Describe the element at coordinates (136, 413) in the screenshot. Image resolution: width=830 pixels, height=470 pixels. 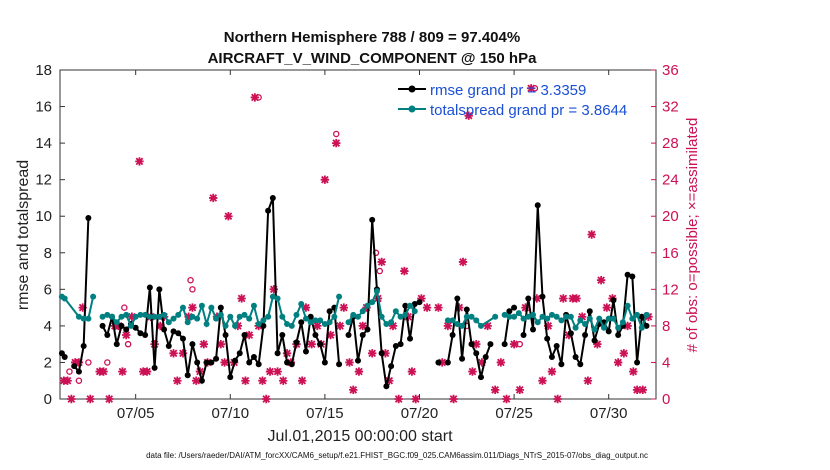
I see `x-tick-label: 07/05` at that location.